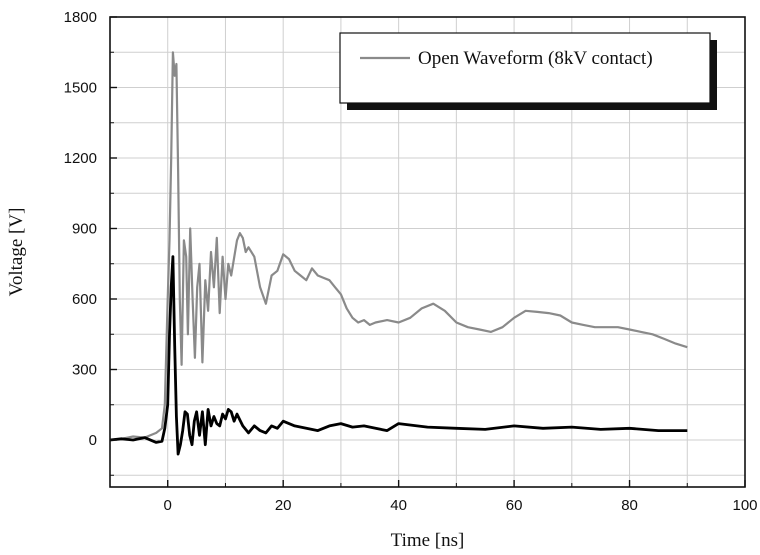 The width and height of the screenshot is (760, 555). I want to click on y-tick-label: 1800, so click(80, 17).